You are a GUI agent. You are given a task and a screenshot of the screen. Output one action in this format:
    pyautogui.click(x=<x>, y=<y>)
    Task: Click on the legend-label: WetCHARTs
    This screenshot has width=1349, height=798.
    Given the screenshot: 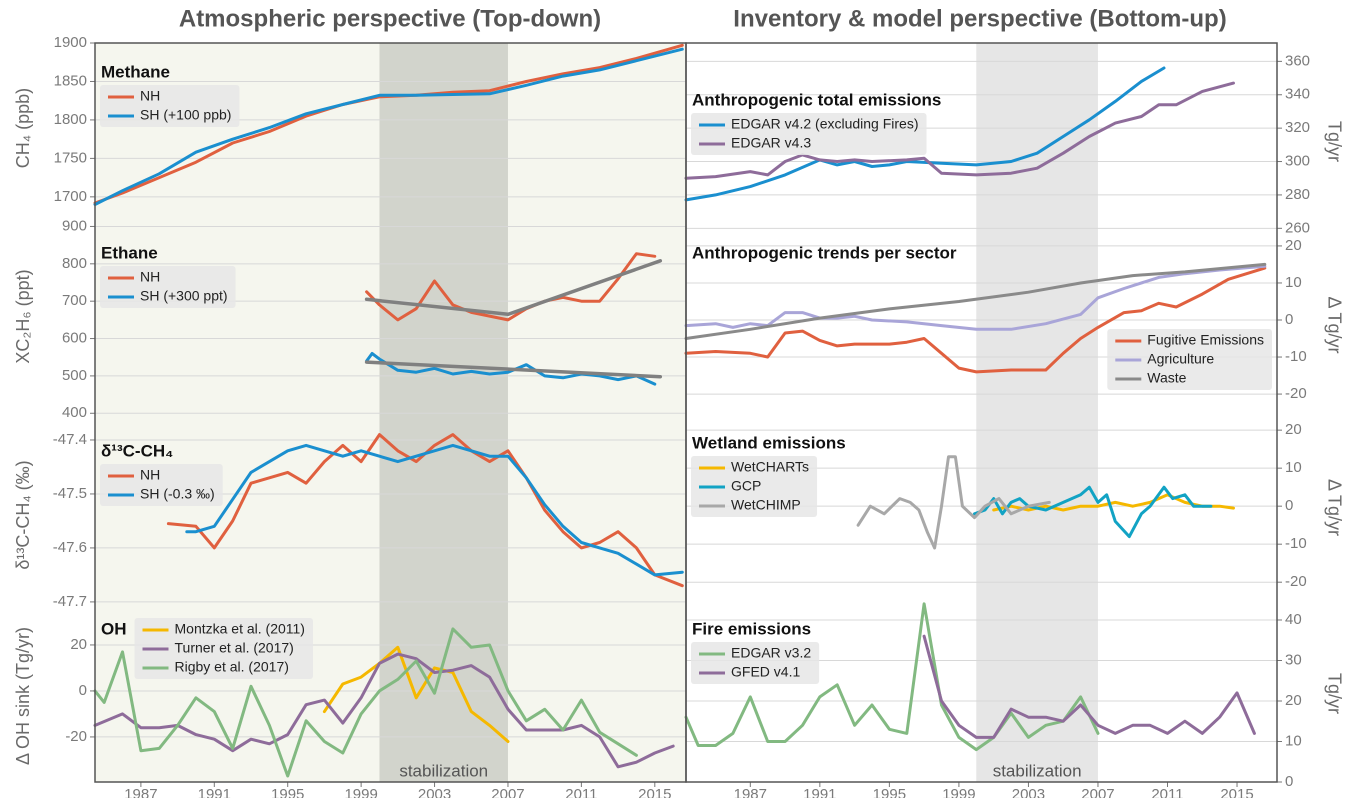 What is the action you would take?
    pyautogui.click(x=770, y=467)
    